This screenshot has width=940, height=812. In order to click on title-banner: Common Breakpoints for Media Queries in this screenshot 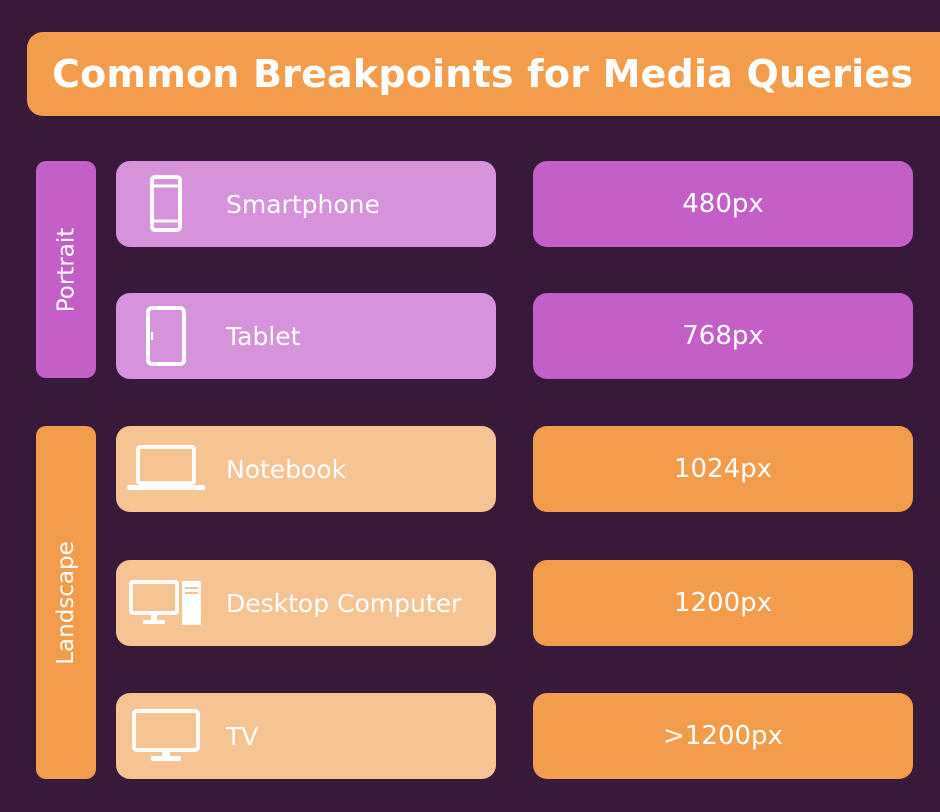, I will do `click(483, 74)`.